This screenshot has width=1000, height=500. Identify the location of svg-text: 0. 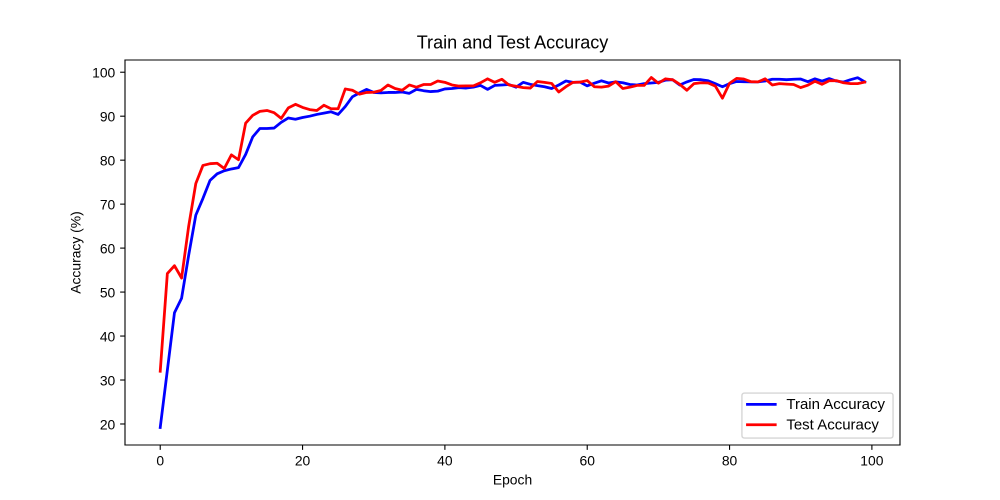
(160, 460).